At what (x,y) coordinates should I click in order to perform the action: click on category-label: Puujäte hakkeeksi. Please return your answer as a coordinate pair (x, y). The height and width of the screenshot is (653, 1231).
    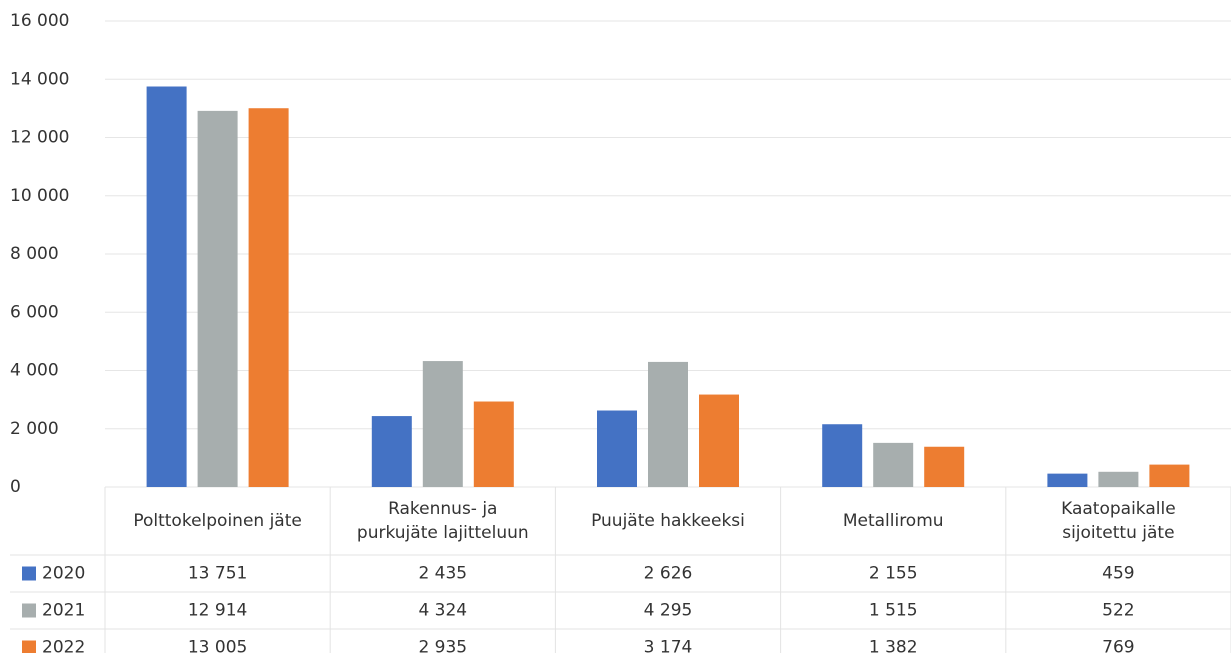
    Looking at the image, I should click on (668, 521).